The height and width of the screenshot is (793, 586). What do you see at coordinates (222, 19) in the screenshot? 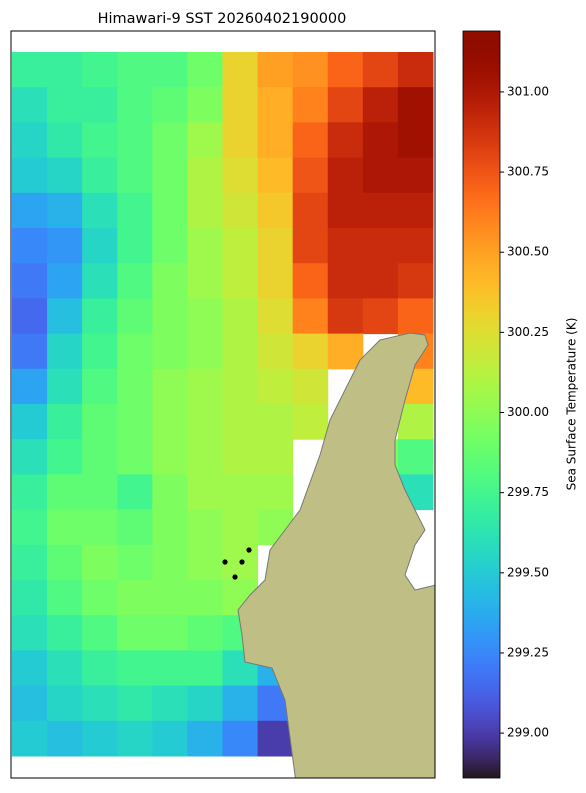
I see `chart-title: Himawari-9 SST 20260402190000` at bounding box center [222, 19].